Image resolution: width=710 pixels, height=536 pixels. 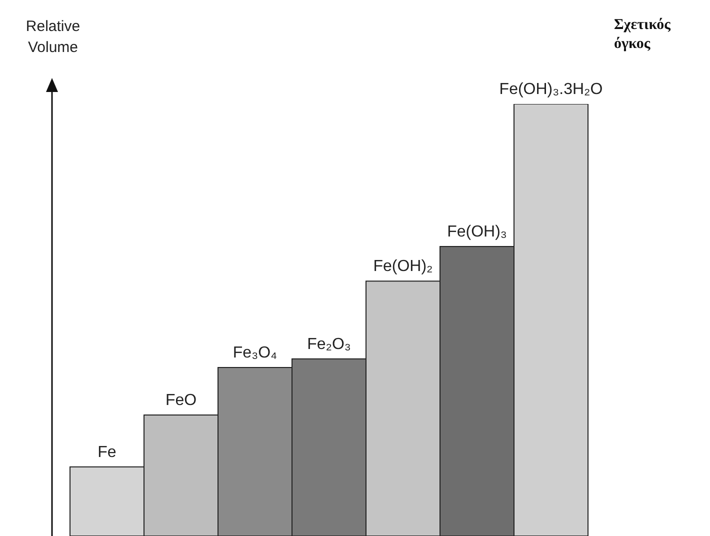 I want to click on y-axis-title: Relative Volume, so click(x=53, y=37).